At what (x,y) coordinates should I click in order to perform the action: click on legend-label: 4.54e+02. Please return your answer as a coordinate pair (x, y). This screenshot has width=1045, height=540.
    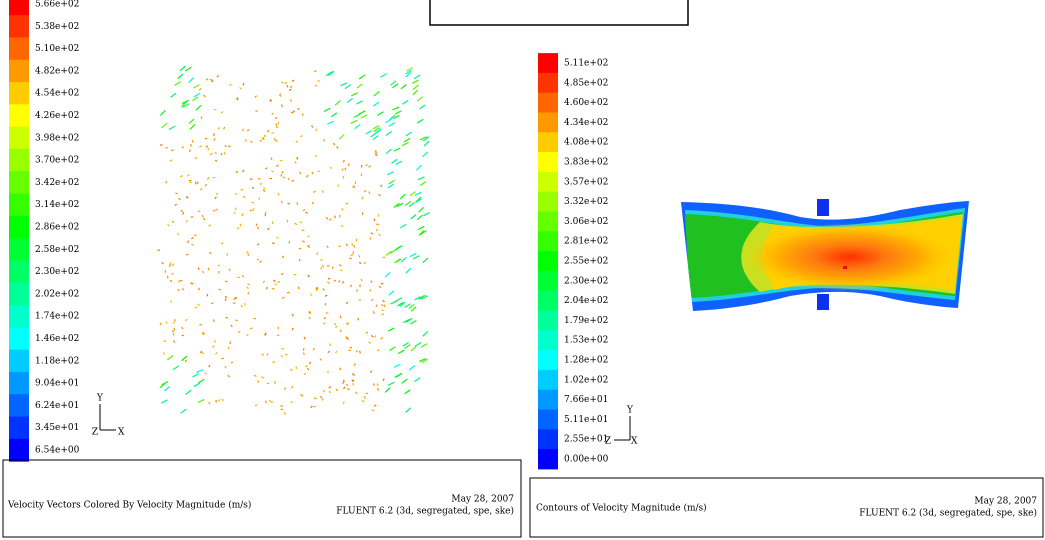
    Looking at the image, I should click on (57, 94).